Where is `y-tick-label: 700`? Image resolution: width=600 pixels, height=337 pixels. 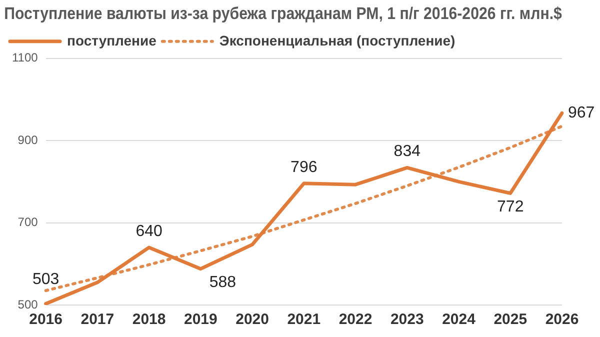 y-tick-label: 700 is located at coordinates (28, 222).